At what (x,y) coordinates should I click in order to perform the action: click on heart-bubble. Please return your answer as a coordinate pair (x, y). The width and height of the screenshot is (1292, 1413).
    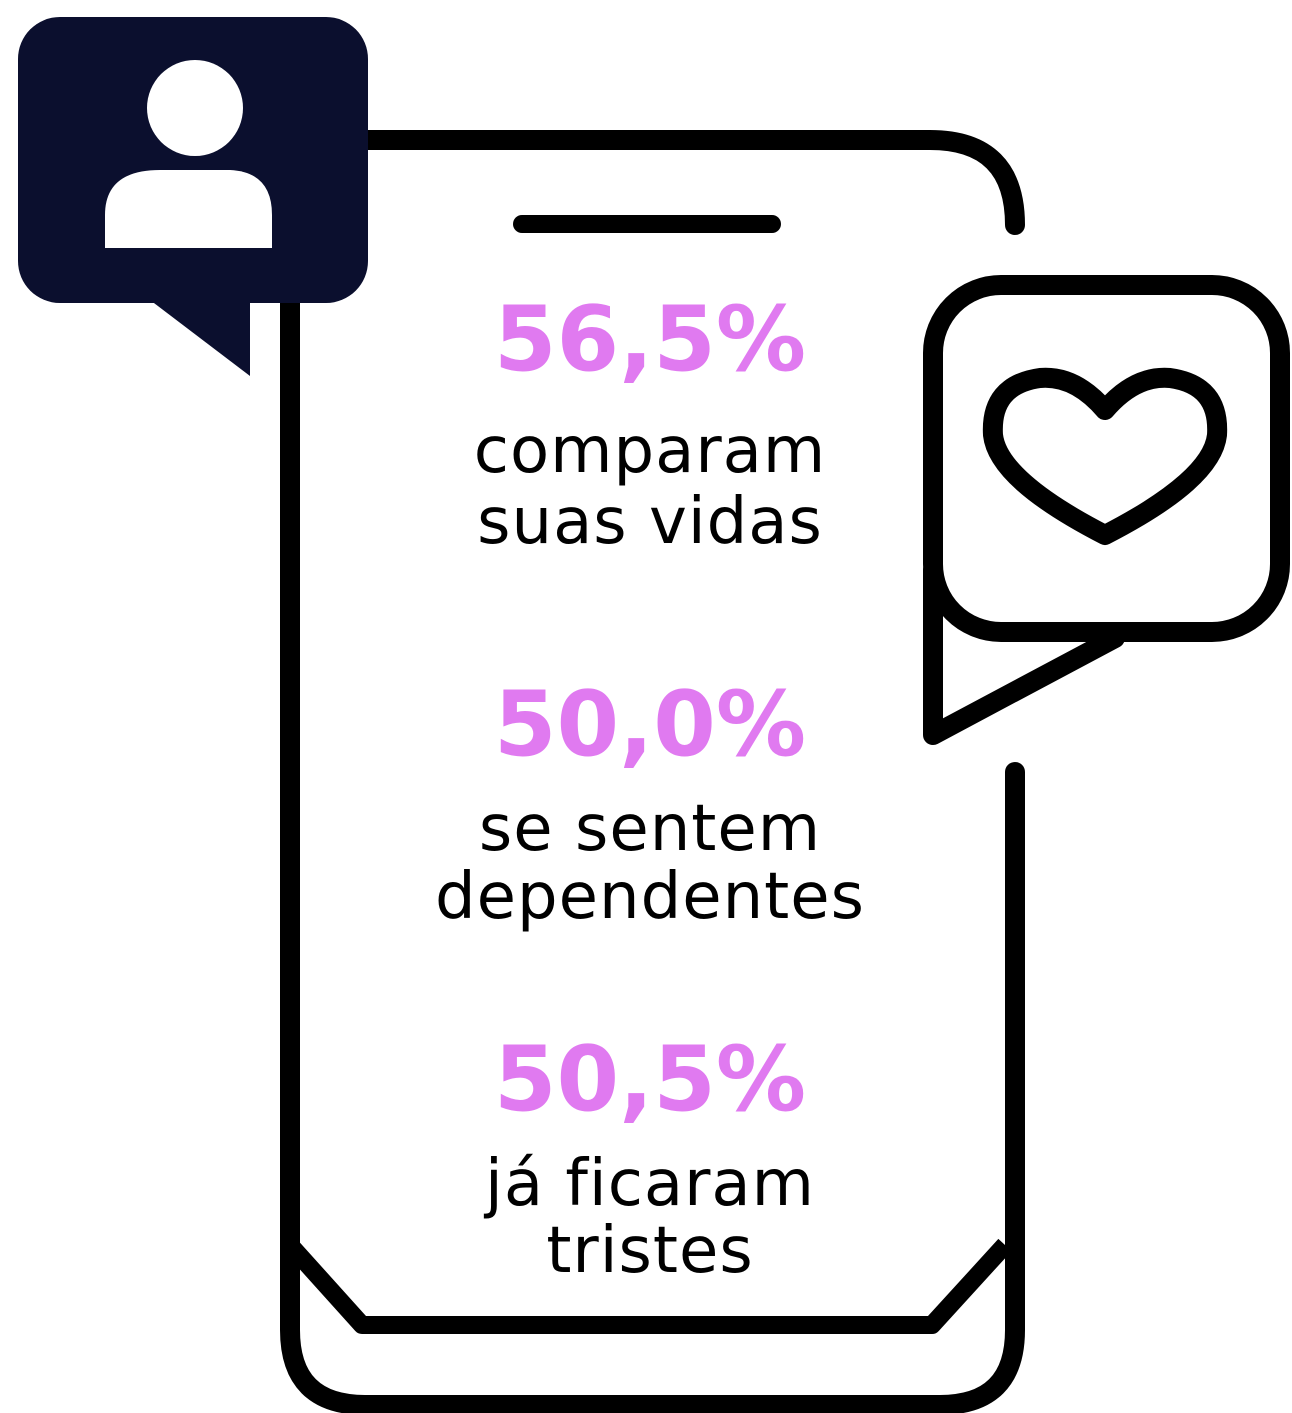
    Looking at the image, I should click on (1106, 510).